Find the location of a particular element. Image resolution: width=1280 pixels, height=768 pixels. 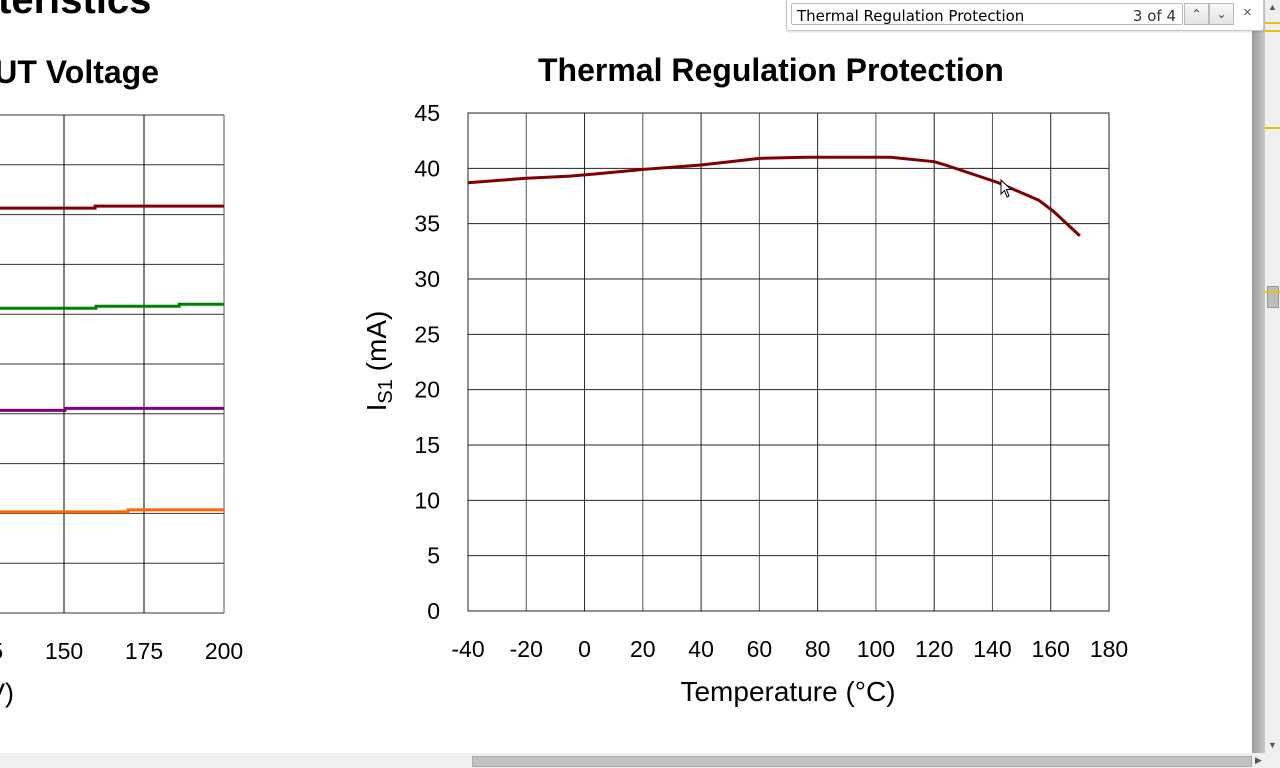

vertical-scrollbar: ▲ ▼ is located at coordinates (1272, 376).